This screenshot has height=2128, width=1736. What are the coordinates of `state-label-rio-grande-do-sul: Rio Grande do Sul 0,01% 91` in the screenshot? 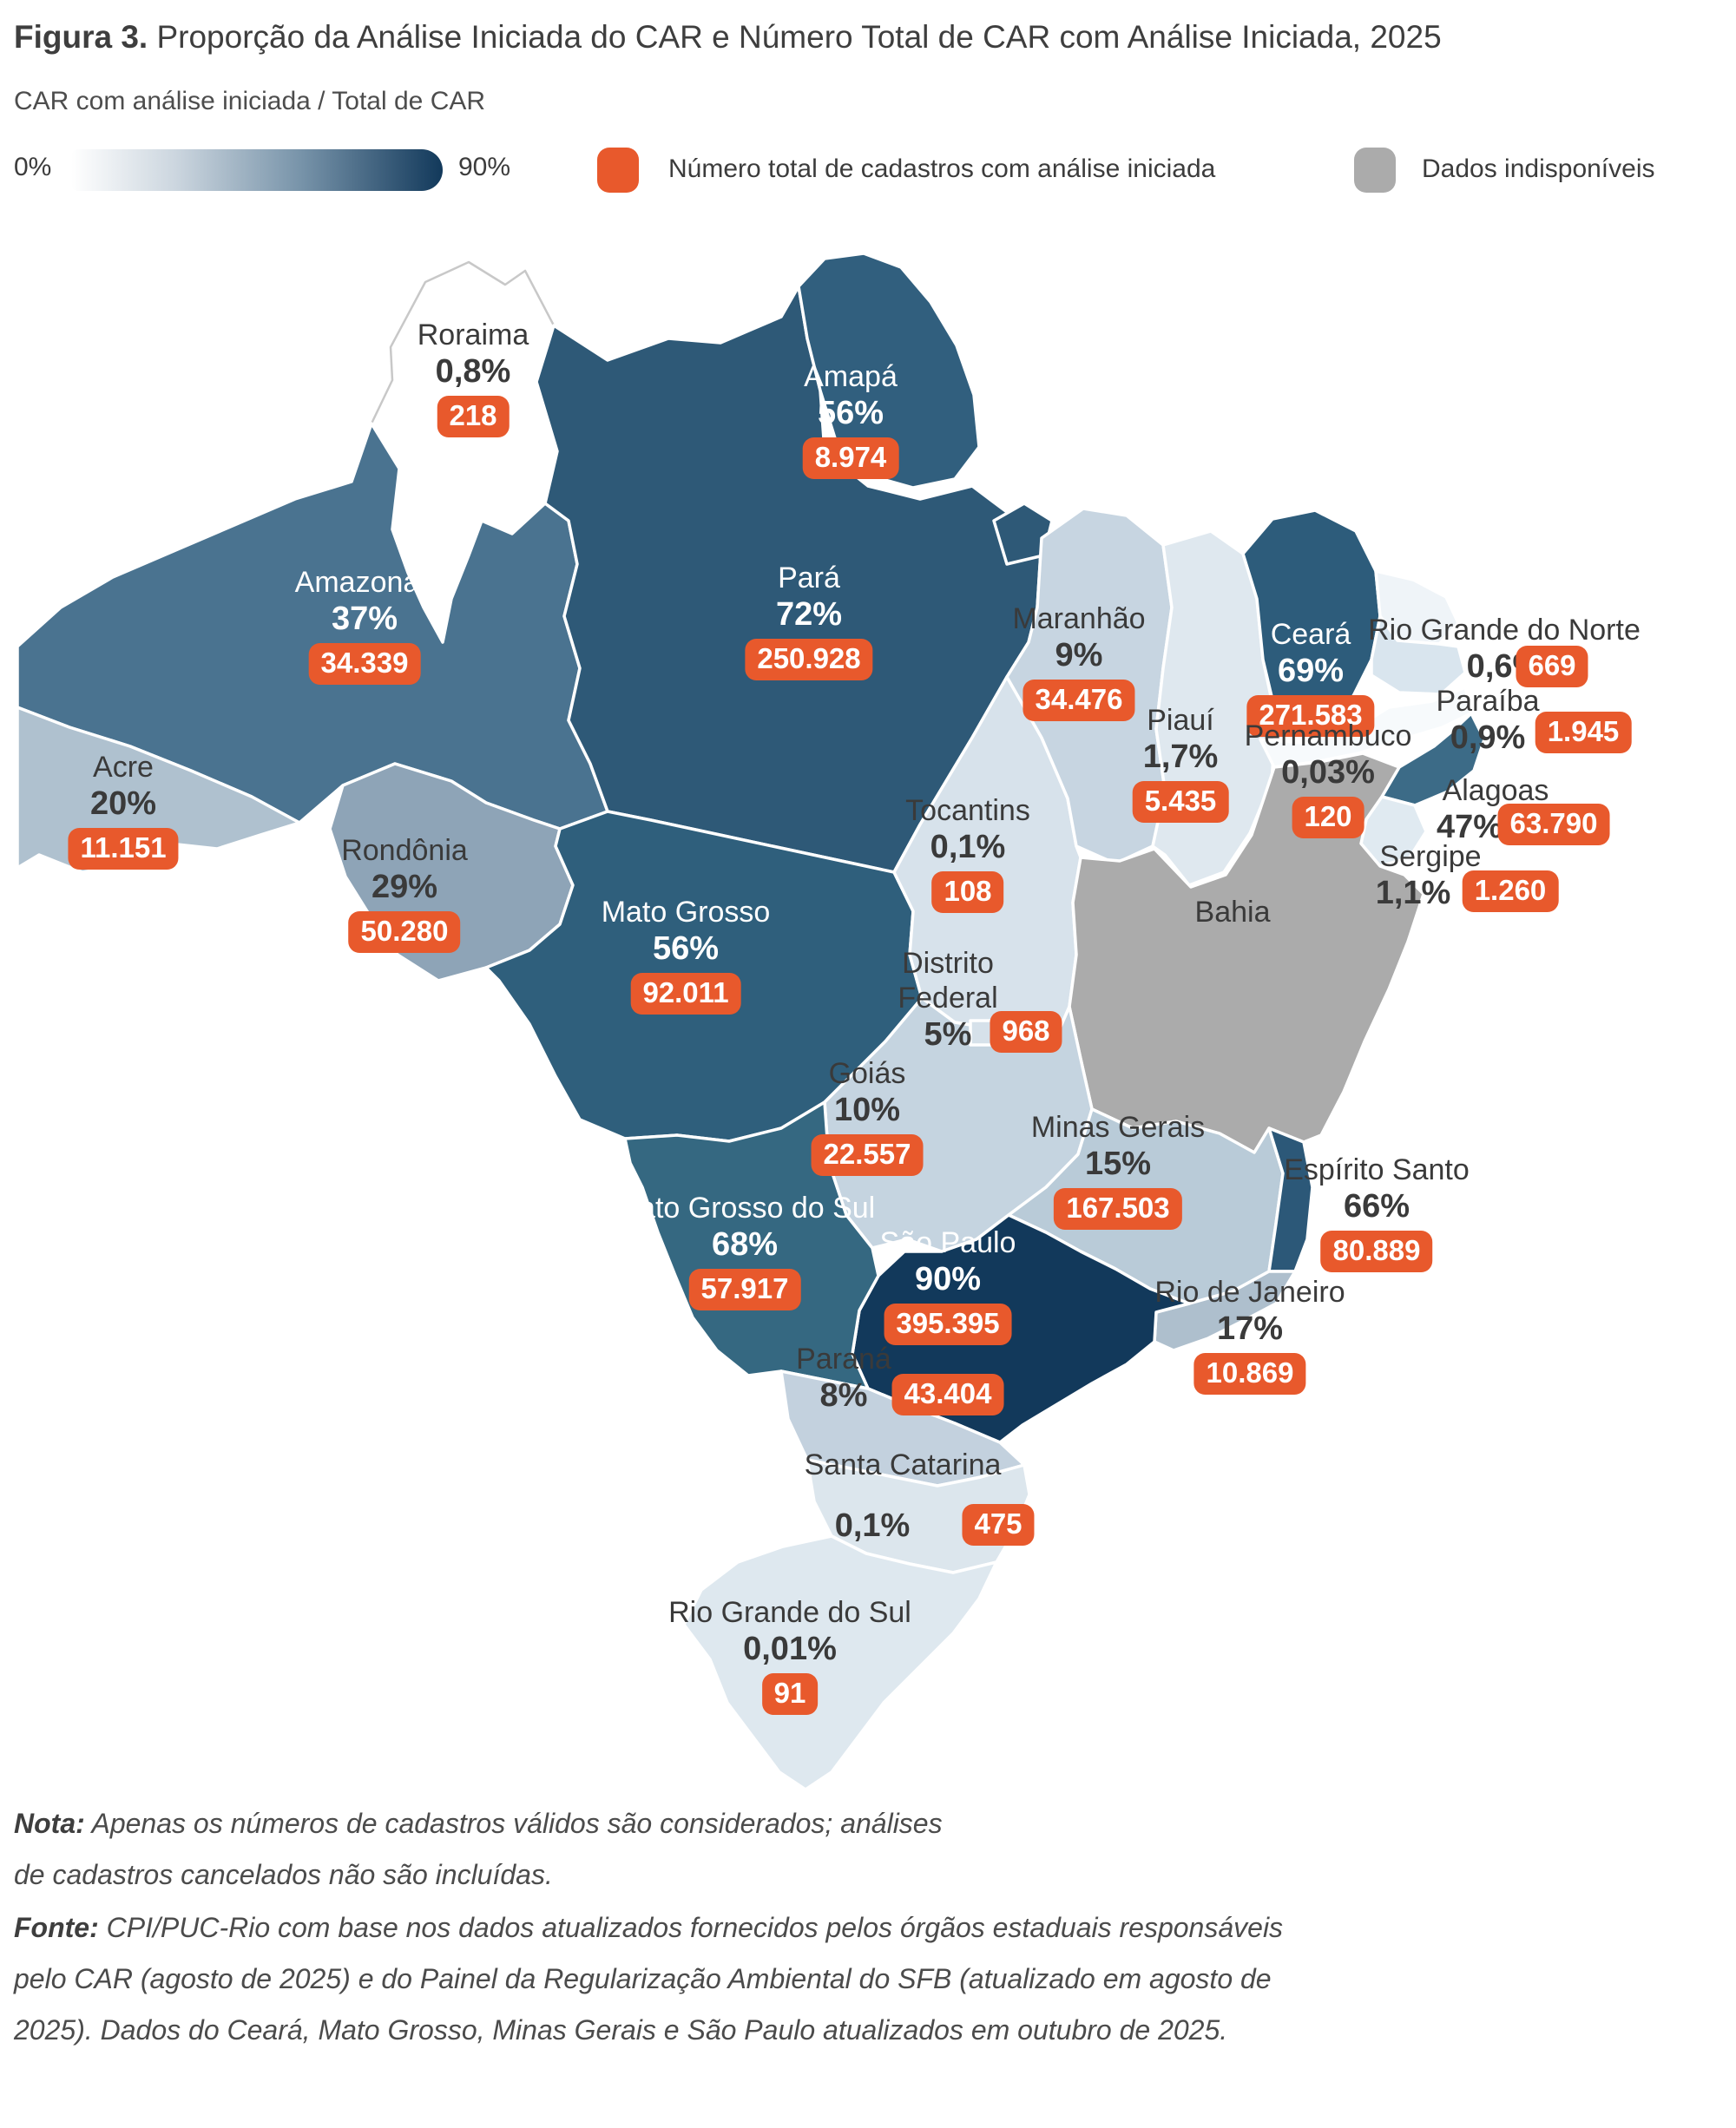 It's located at (789, 1655).